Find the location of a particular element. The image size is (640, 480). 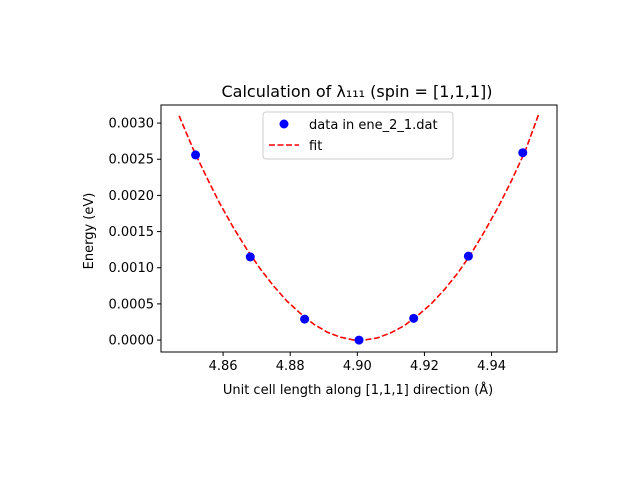

x-axis-ticks: 4.86 4.88 4.90 4.92 4.94 is located at coordinates (357, 363).